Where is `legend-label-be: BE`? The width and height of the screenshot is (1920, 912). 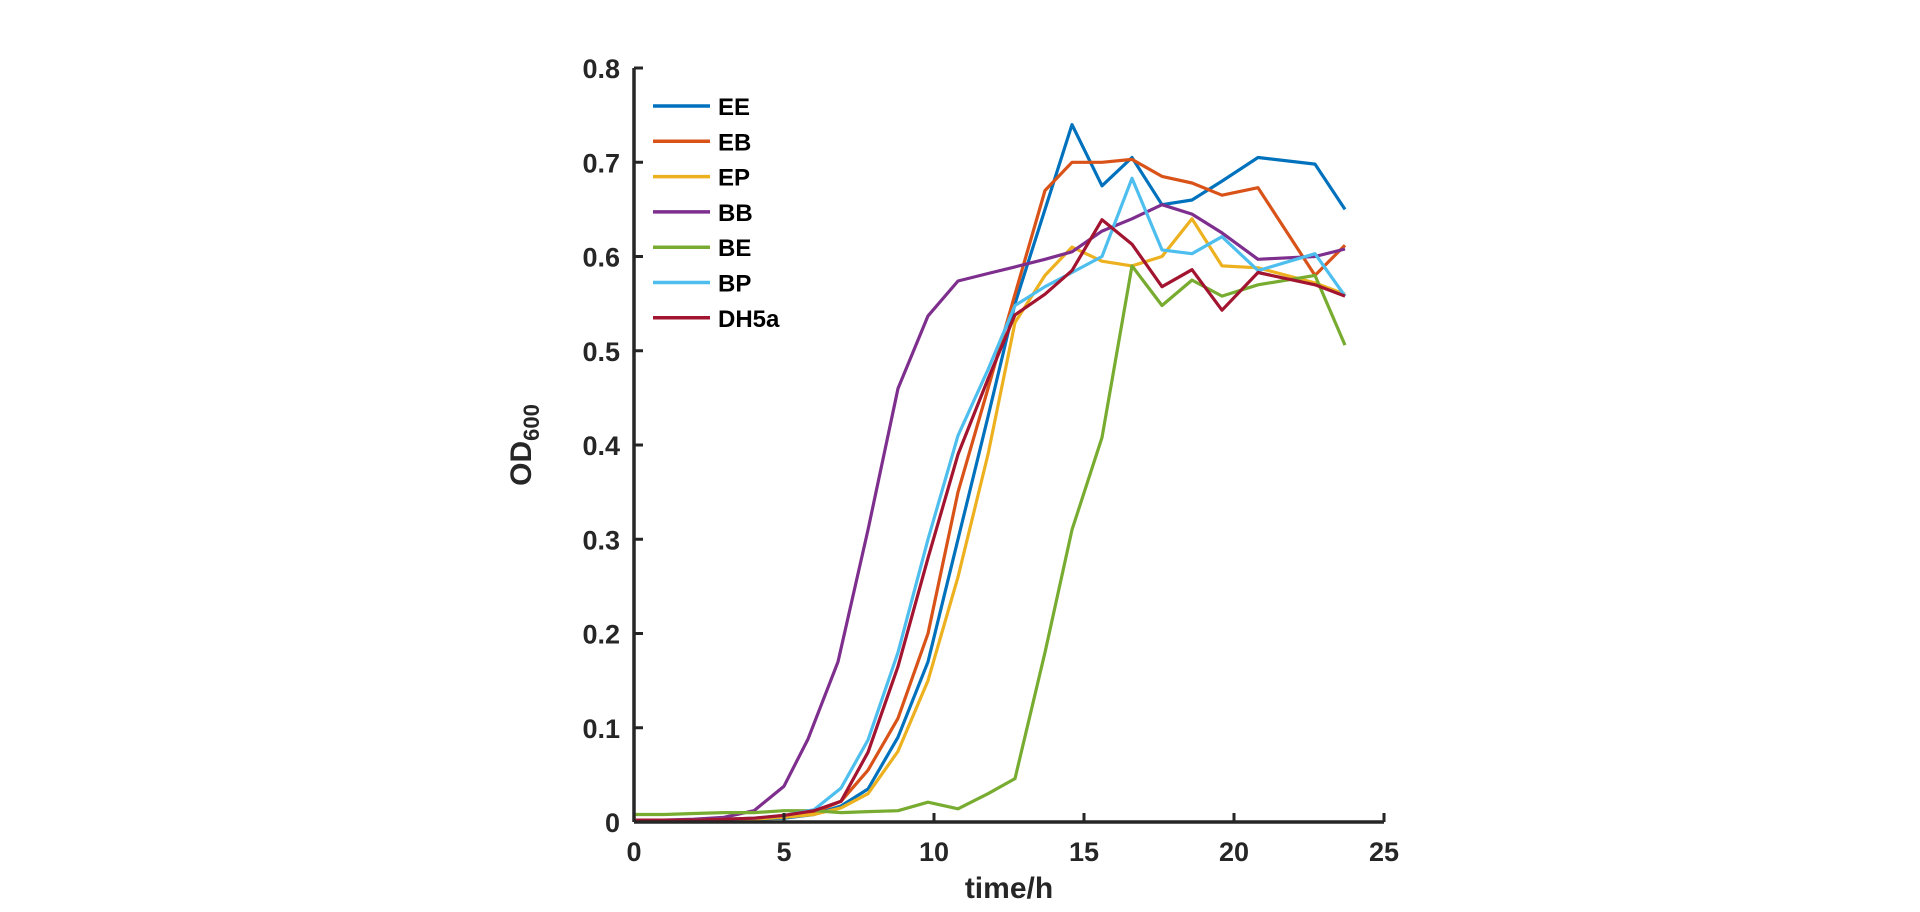 legend-label-be: BE is located at coordinates (734, 248).